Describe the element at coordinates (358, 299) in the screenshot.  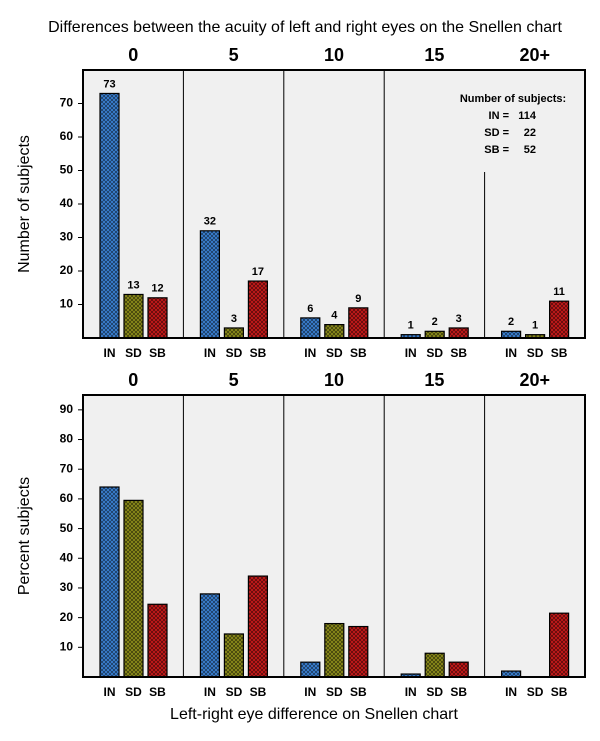
I see `value-label: 9` at that location.